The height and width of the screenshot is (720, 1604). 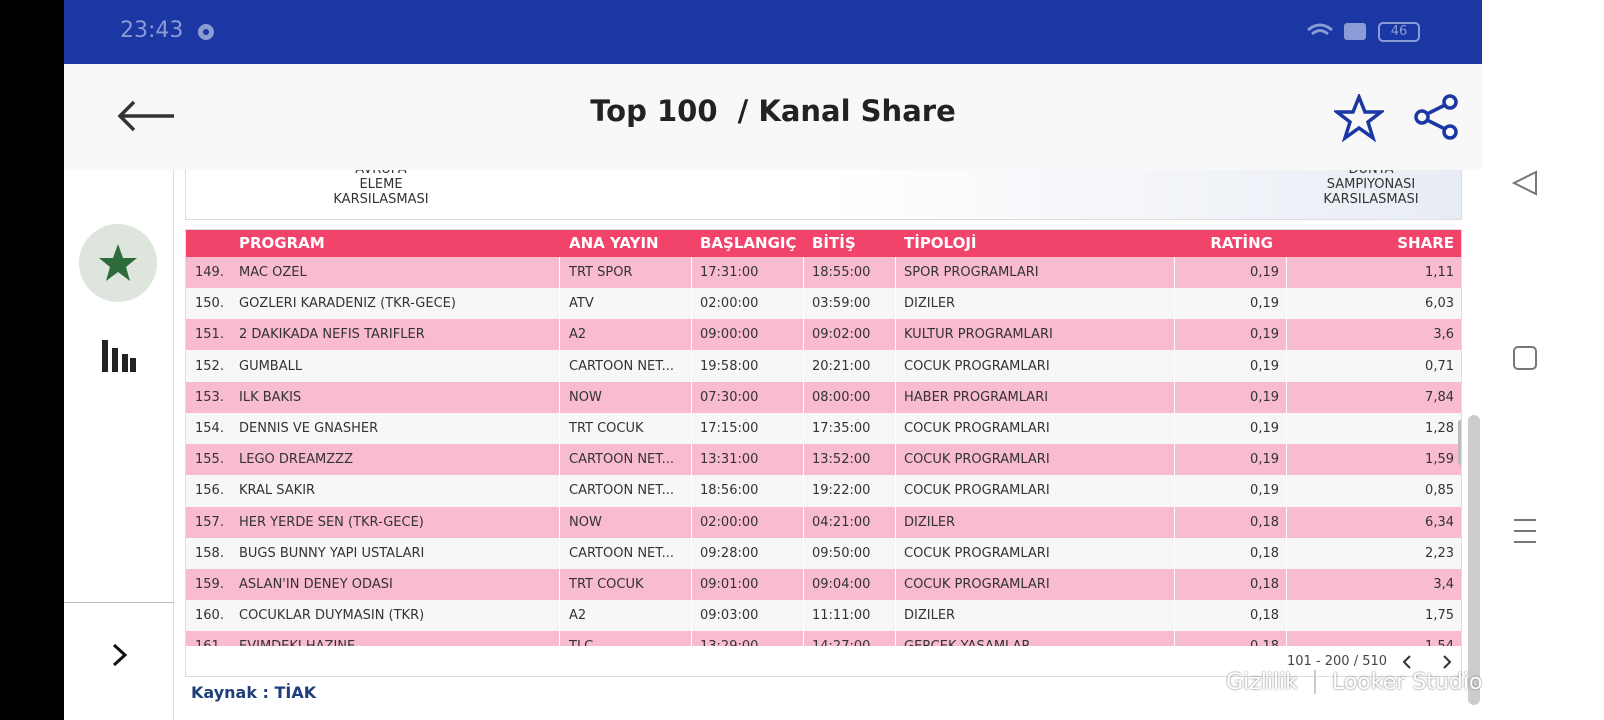 I want to click on column-header: SHARE, so click(x=1425, y=243).